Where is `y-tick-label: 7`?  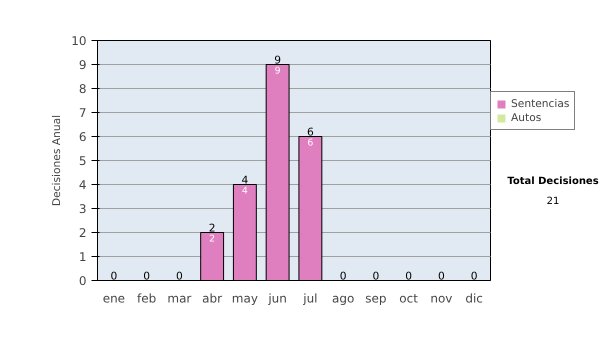 y-tick-label: 7 is located at coordinates (82, 113).